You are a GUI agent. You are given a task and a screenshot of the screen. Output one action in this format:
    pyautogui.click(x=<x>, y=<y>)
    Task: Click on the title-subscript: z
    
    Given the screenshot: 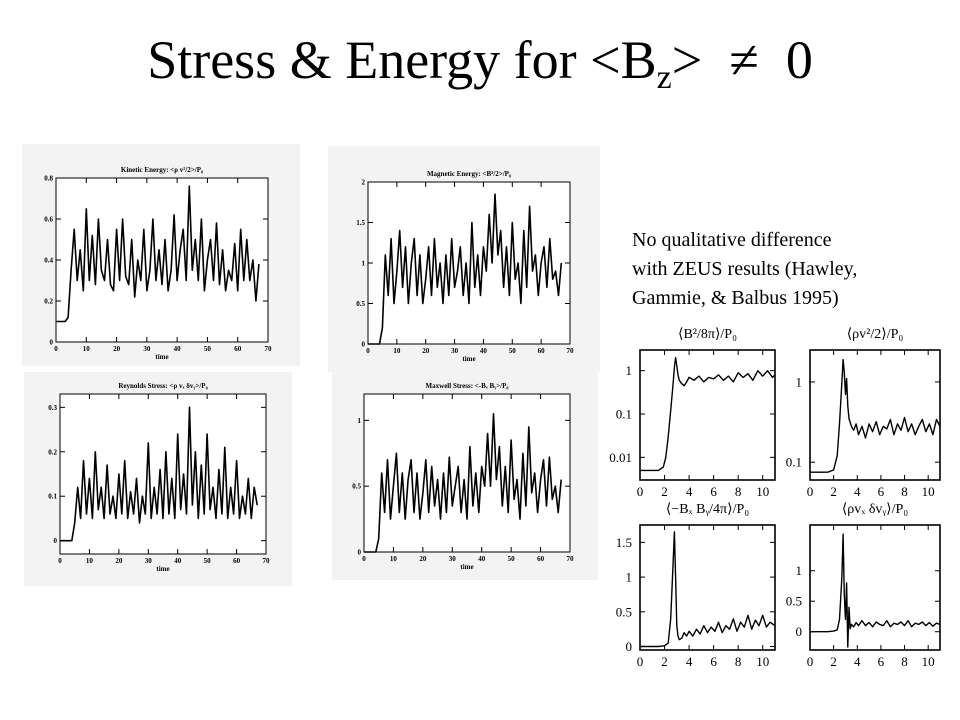 What is the action you would take?
    pyautogui.click(x=664, y=77)
    